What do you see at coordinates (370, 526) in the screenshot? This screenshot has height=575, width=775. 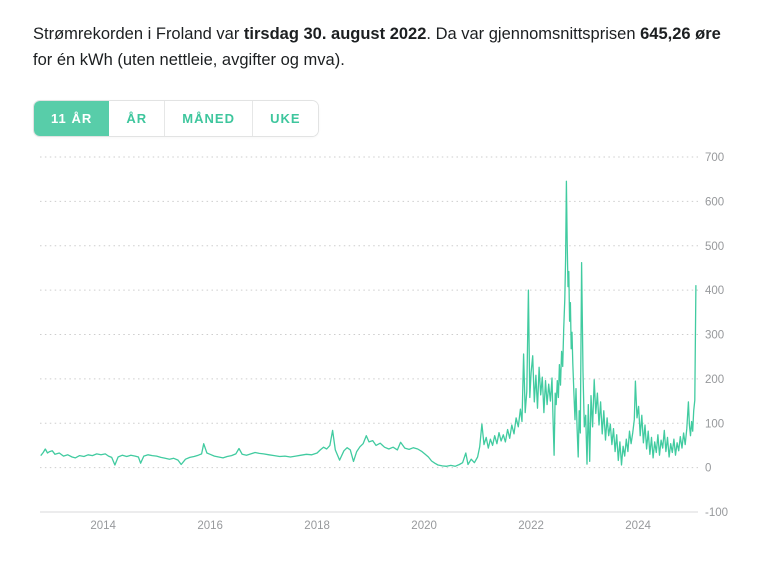 I see `x-axis-labels: 2014 2016 2018 2020 2022 2024` at bounding box center [370, 526].